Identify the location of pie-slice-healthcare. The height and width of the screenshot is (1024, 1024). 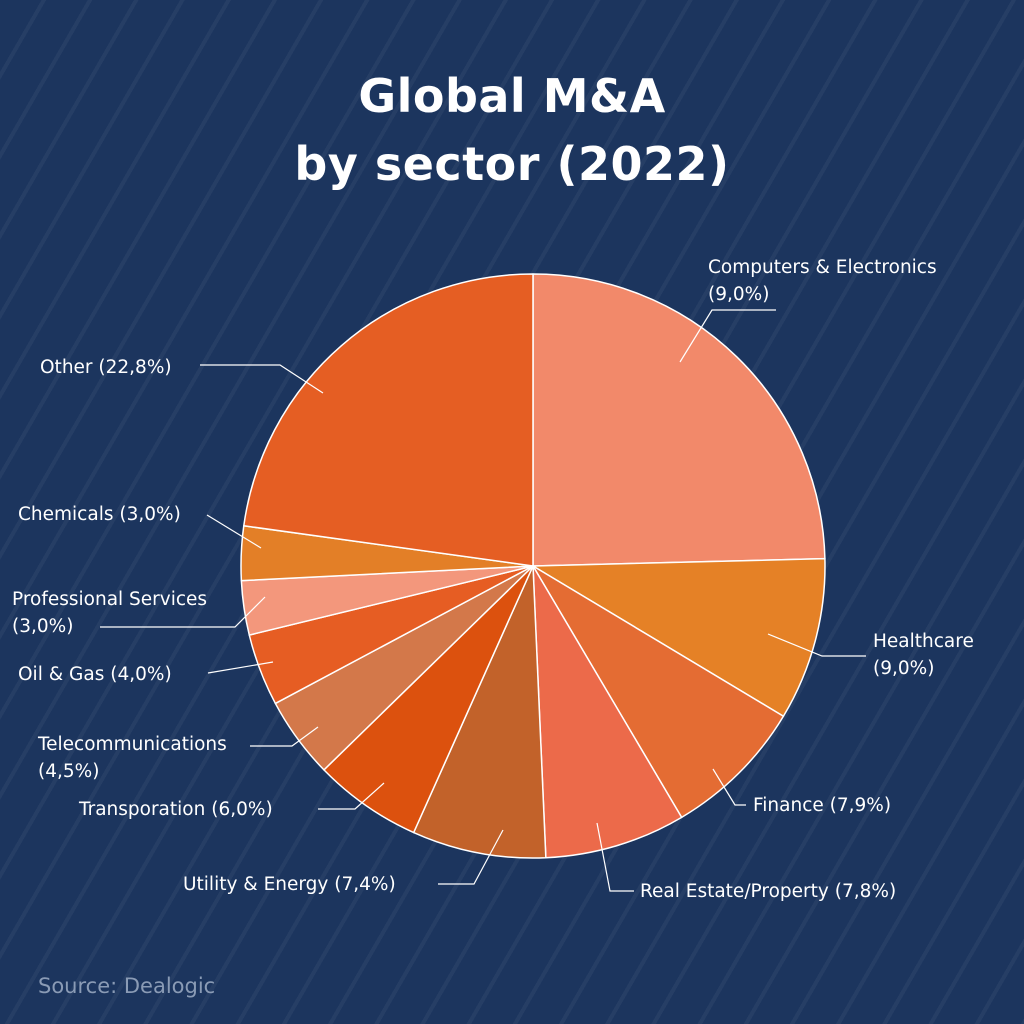
(679, 637).